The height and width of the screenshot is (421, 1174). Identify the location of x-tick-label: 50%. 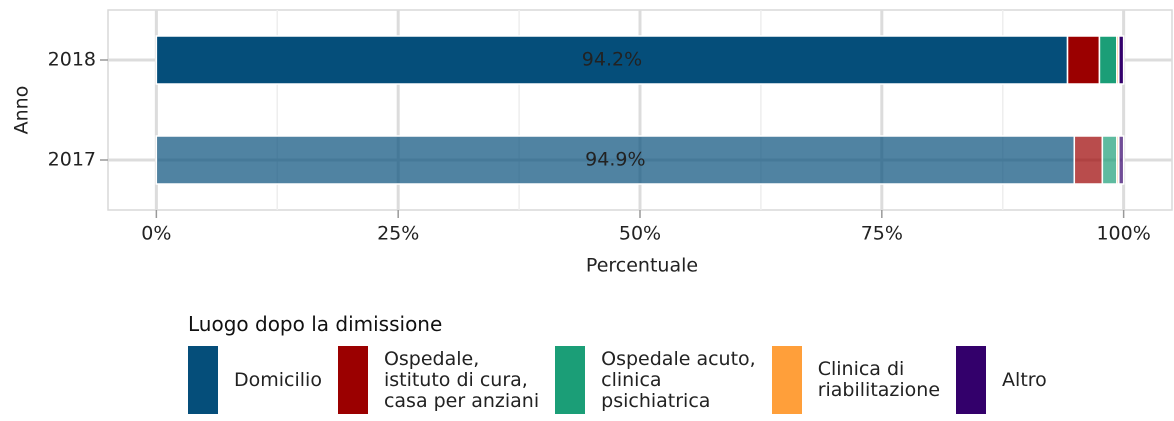
(640, 234).